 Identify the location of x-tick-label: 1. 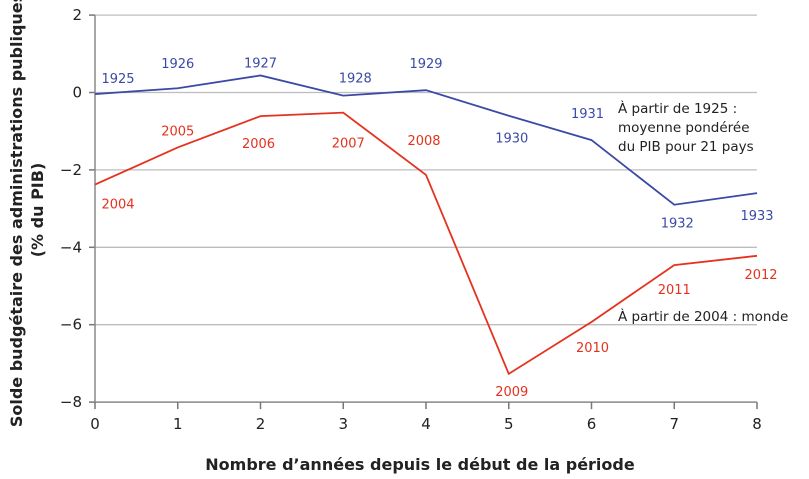
(178, 424).